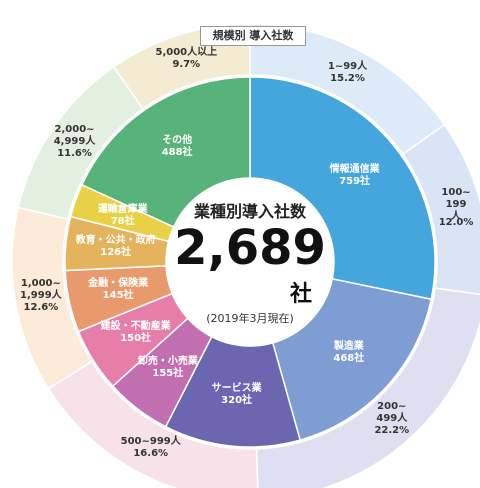 The image size is (480, 488). Describe the element at coordinates (301, 294) in the screenshot. I see `center-unit: 社` at that location.